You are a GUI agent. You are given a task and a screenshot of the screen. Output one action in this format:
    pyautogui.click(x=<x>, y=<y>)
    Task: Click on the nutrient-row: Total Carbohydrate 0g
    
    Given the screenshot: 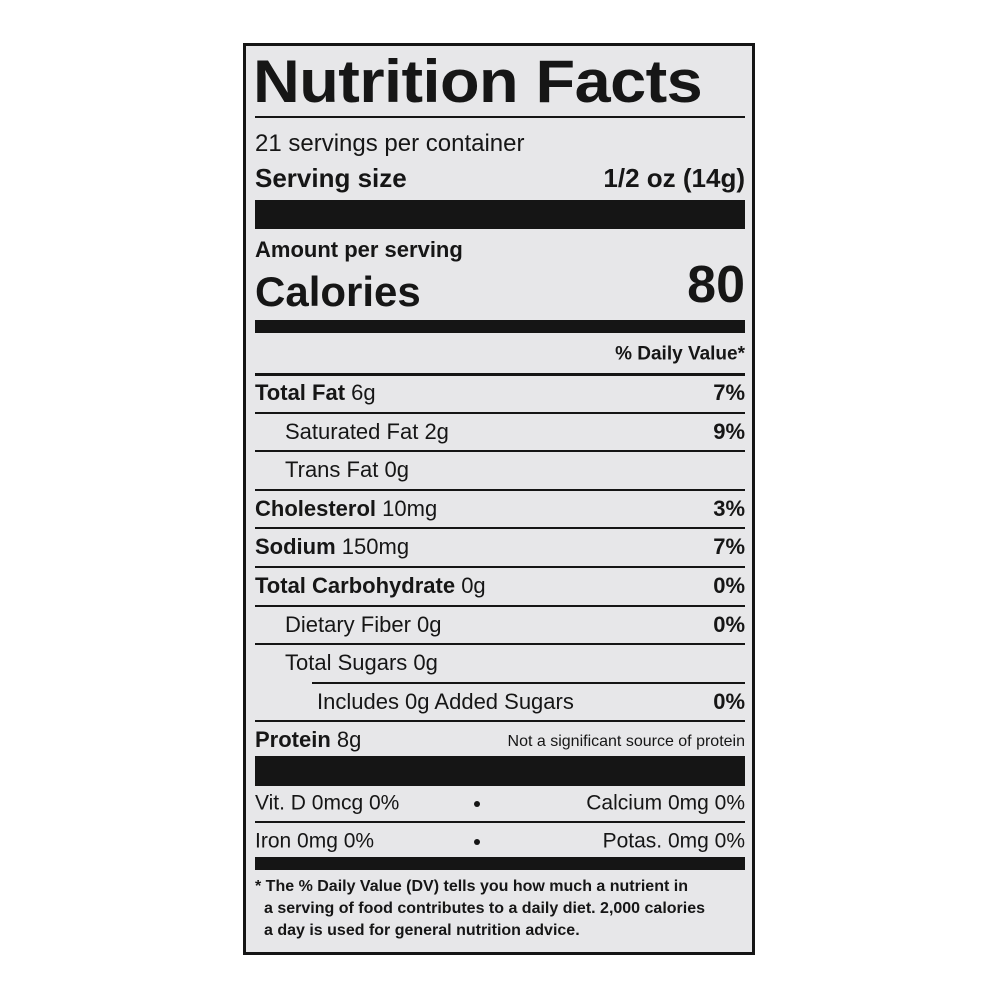 What is the action you would take?
    pyautogui.click(x=370, y=586)
    